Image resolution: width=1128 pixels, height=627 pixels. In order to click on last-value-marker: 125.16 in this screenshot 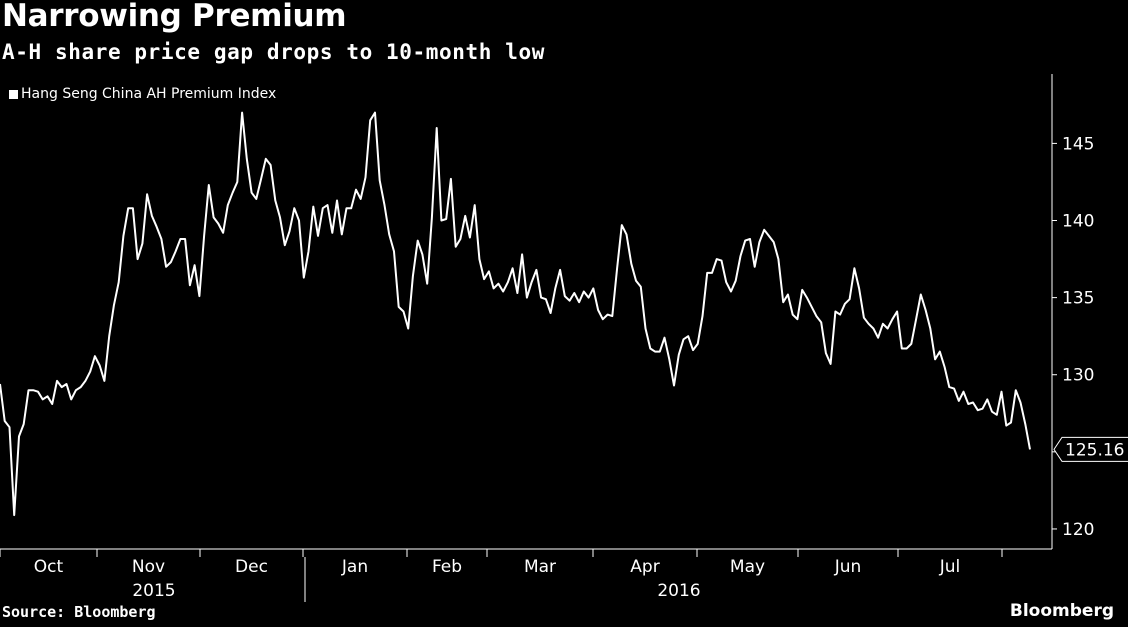, I will do `click(1090, 449)`.